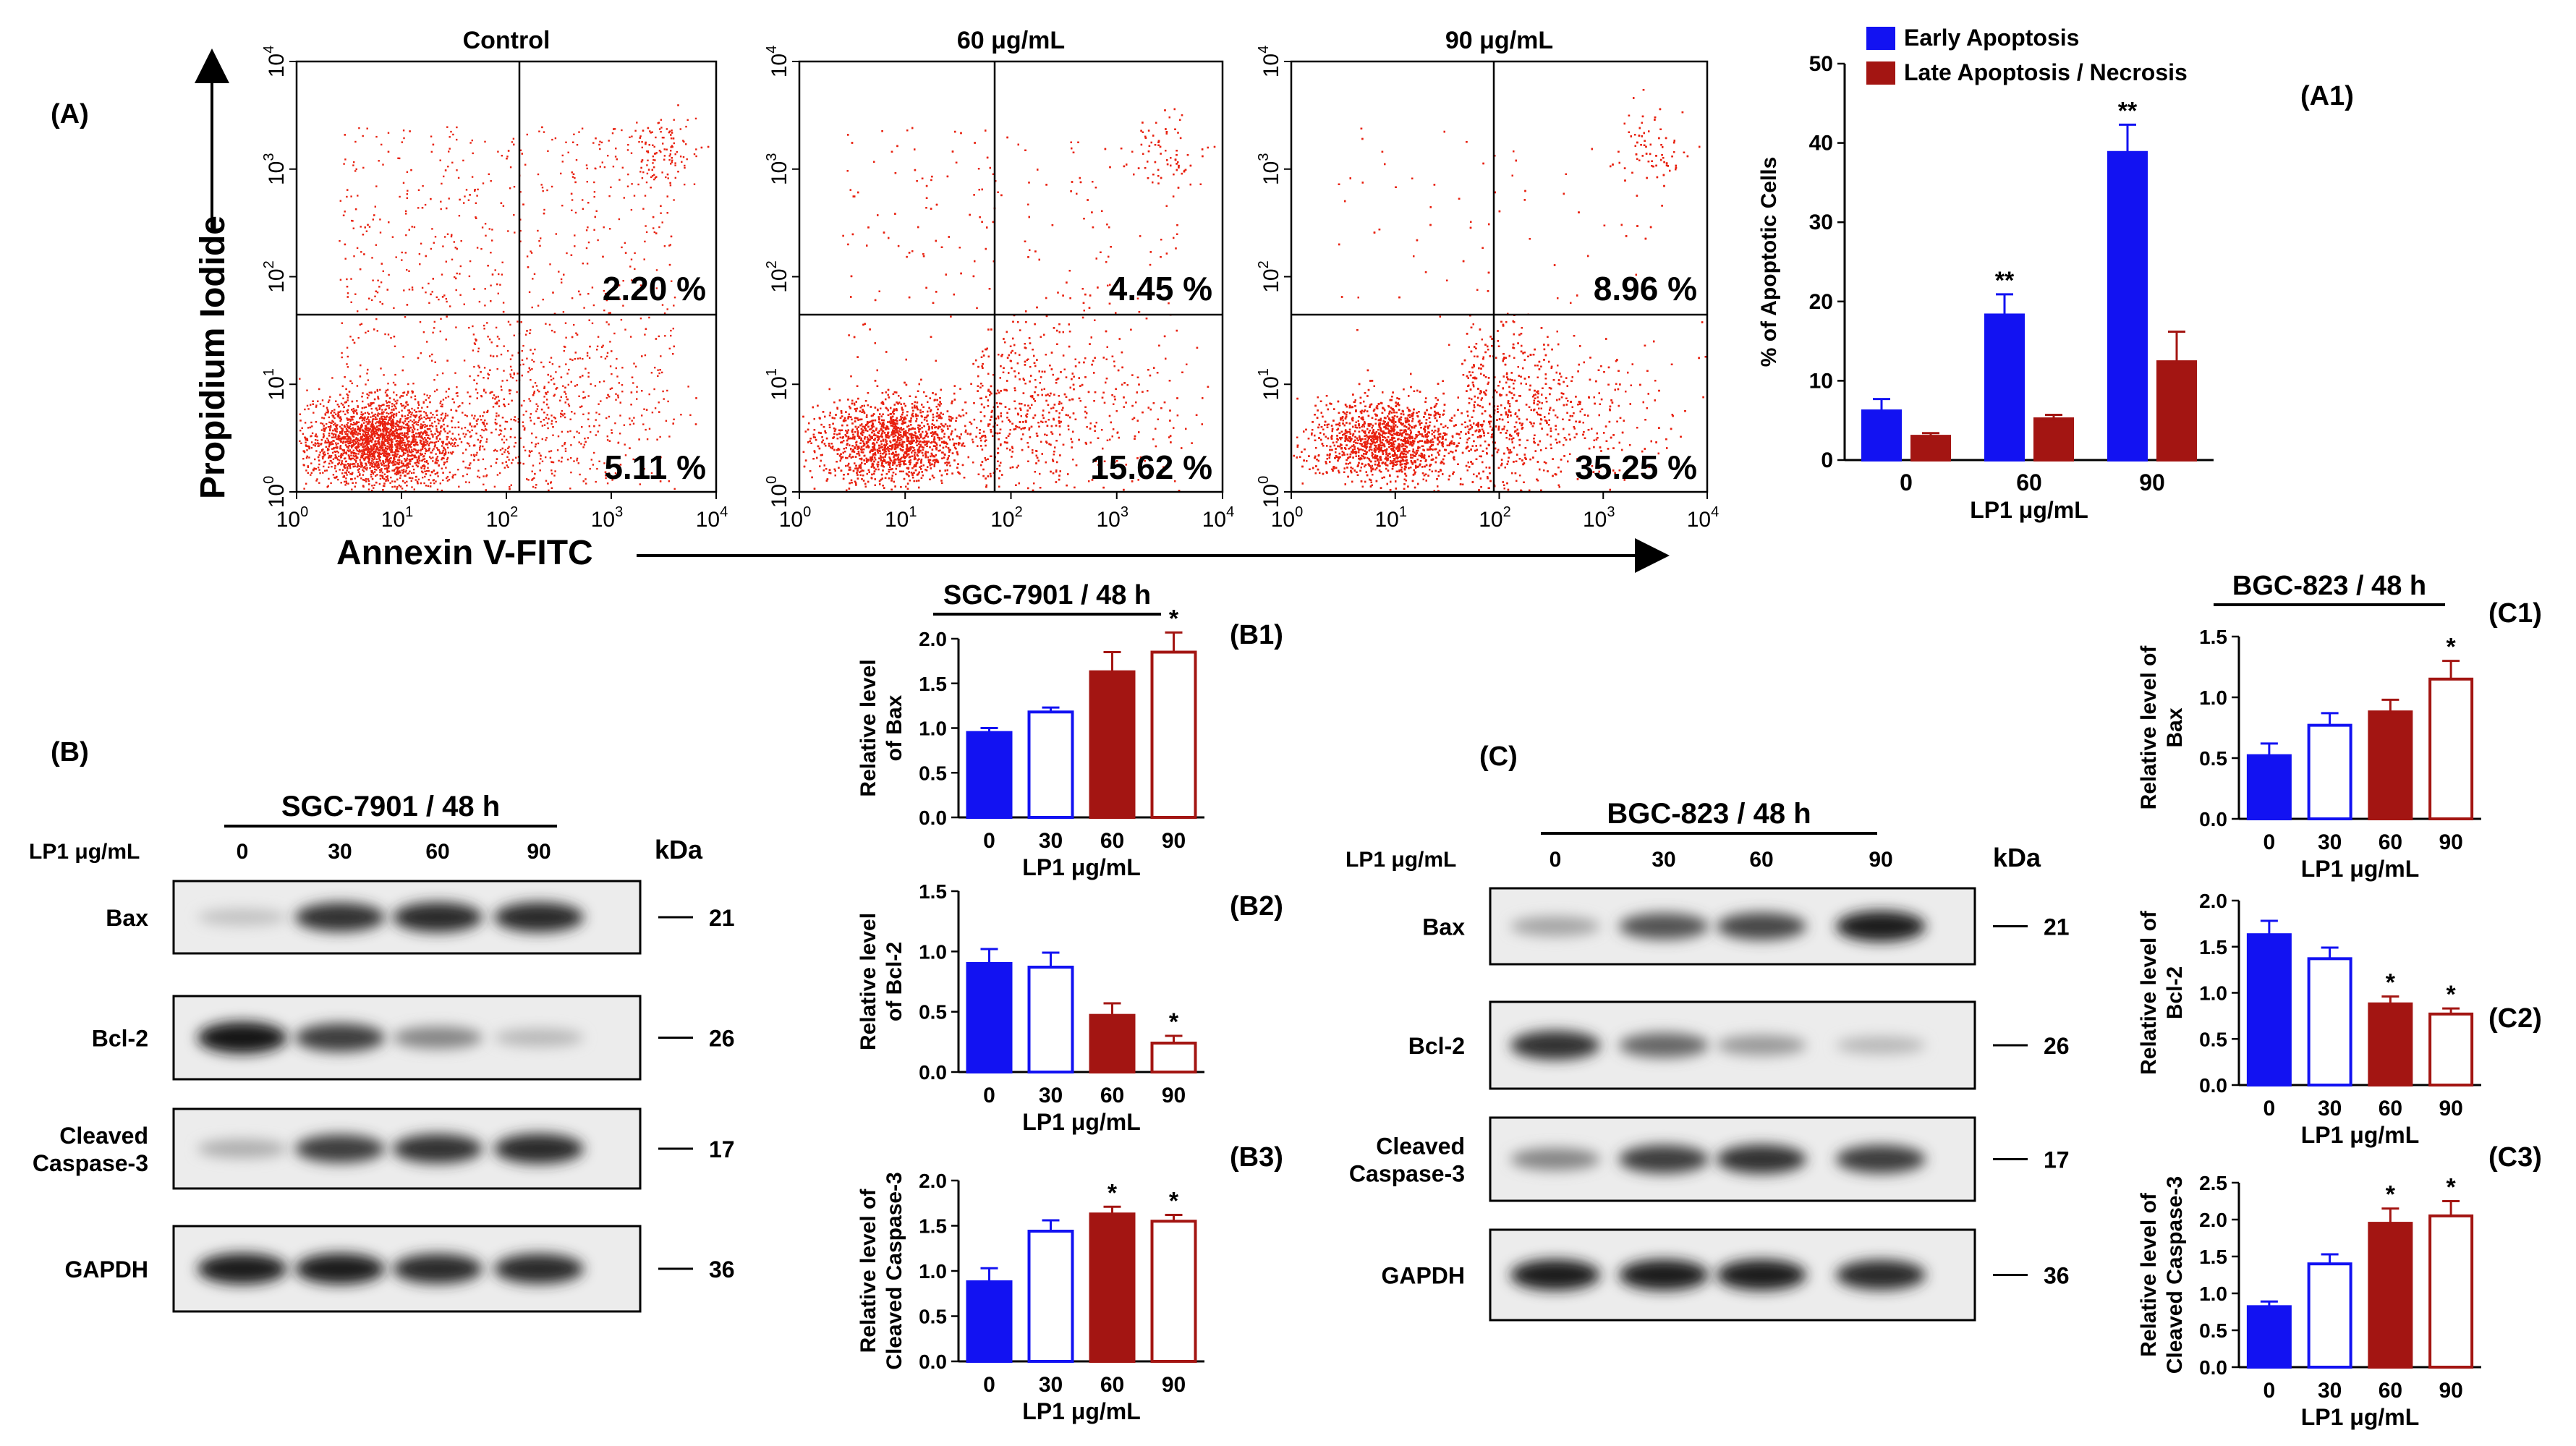 Image resolution: width=2576 pixels, height=1446 pixels. What do you see at coordinates (2515, 1018) in the screenshot?
I see `label-C2: (C2)` at bounding box center [2515, 1018].